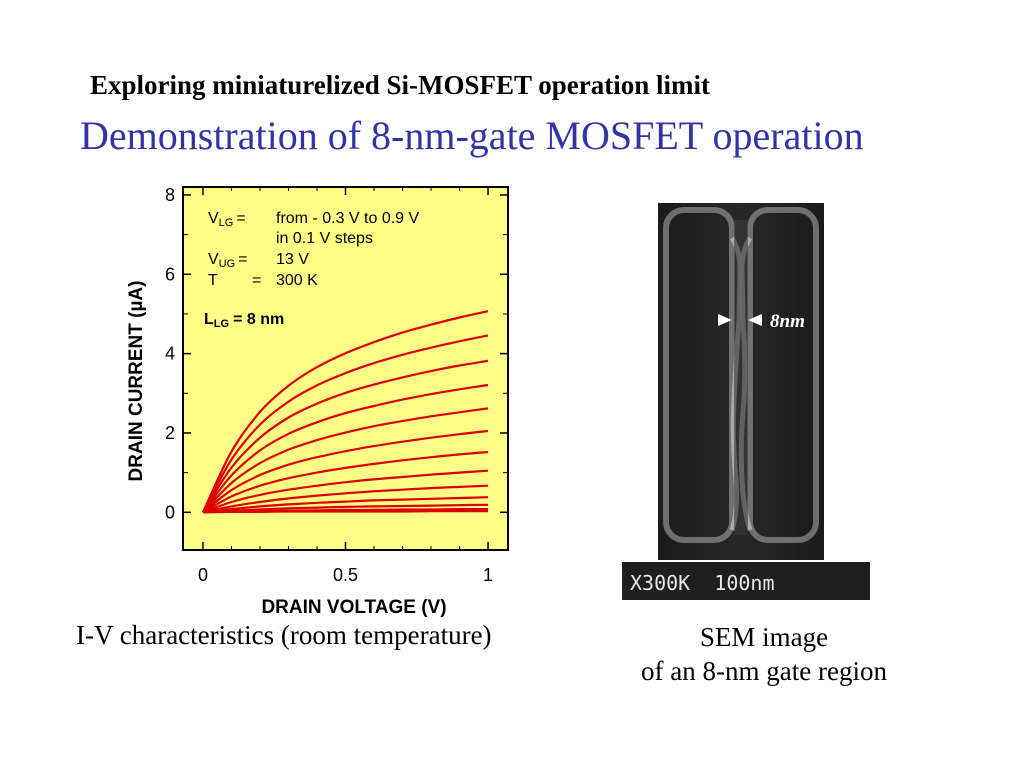 The image size is (1024, 768). Describe the element at coordinates (324, 238) in the screenshot. I see `vlg-step: in 0.1 V steps` at that location.